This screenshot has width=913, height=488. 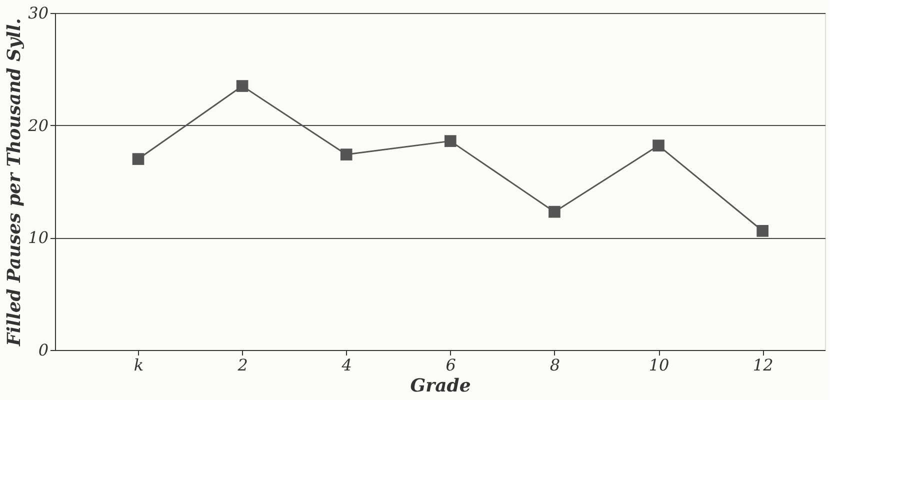 What do you see at coordinates (15, 182) in the screenshot?
I see `y-axis-title: Filled Pauses per Thousand Syll.` at bounding box center [15, 182].